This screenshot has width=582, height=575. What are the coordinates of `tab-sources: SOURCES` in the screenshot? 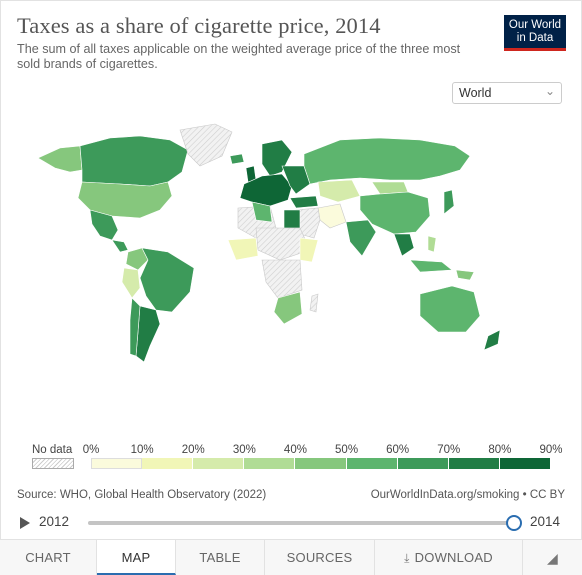 It's located at (320, 557).